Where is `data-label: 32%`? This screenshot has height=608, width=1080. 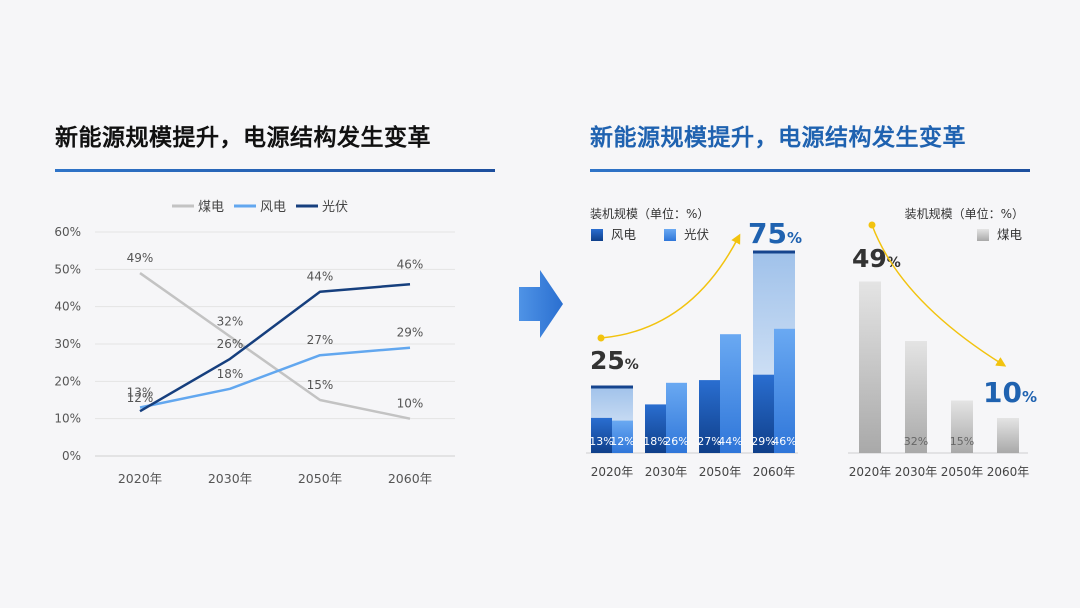 data-label: 32% is located at coordinates (230, 322).